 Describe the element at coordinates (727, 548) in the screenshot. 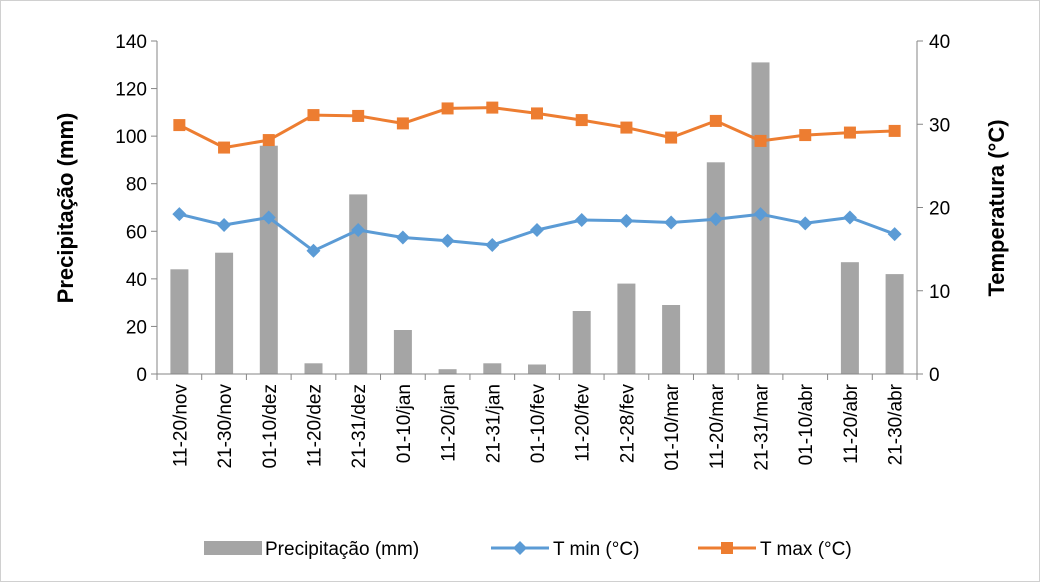

I see `legend-marker-tmax` at that location.